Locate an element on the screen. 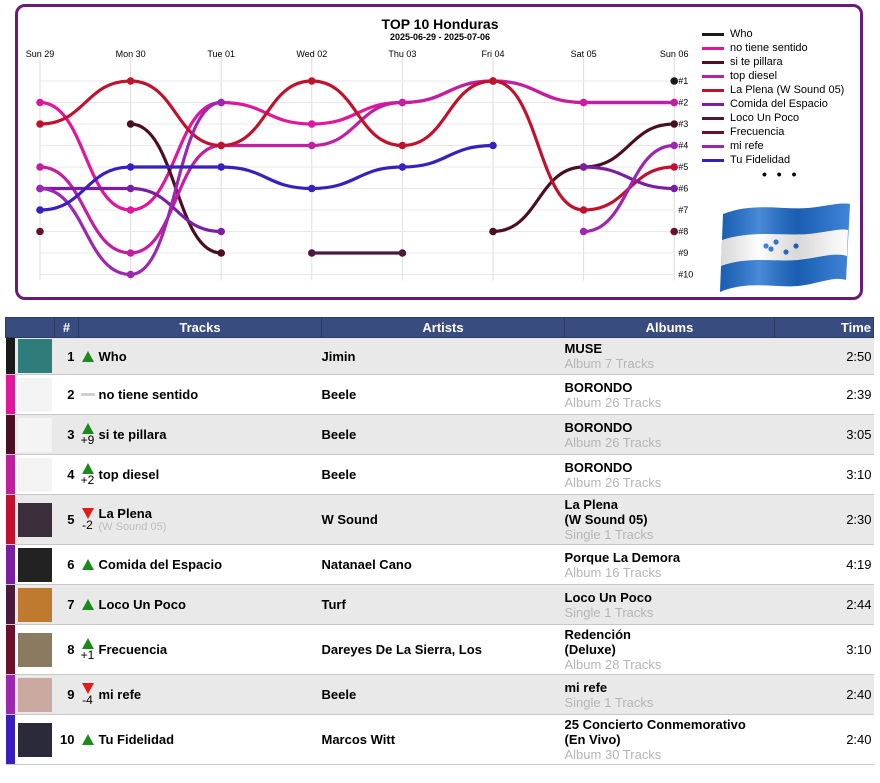  rank-cell: 10 is located at coordinates (66, 739).